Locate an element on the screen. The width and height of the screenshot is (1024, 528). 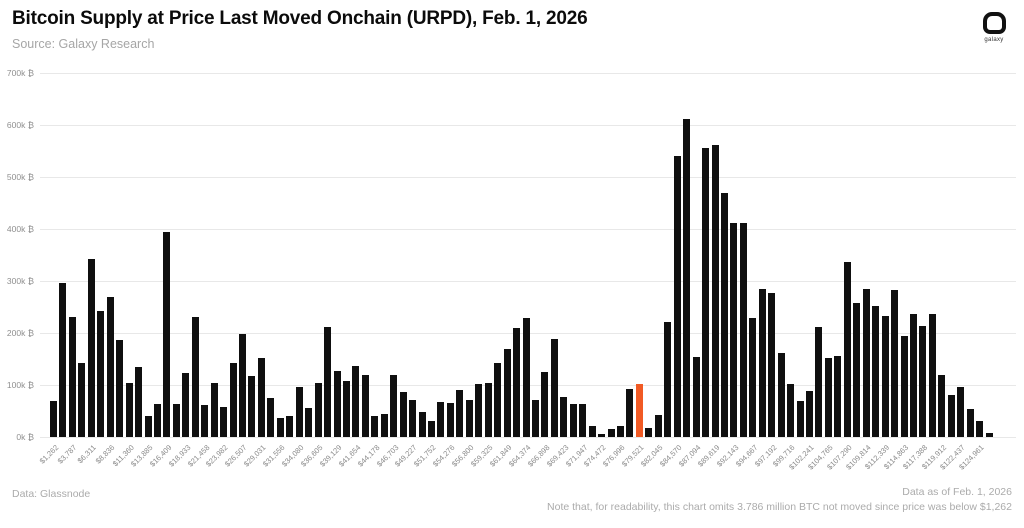
bar-highlight-current-price is located at coordinates (639, 410).